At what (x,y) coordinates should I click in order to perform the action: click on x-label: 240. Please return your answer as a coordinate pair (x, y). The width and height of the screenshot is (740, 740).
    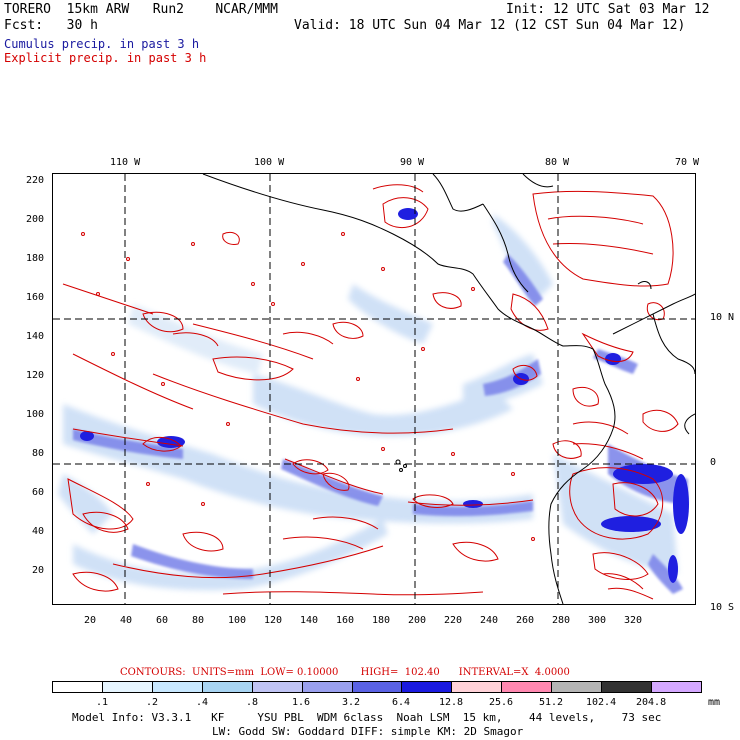
    Looking at the image, I should click on (489, 620).